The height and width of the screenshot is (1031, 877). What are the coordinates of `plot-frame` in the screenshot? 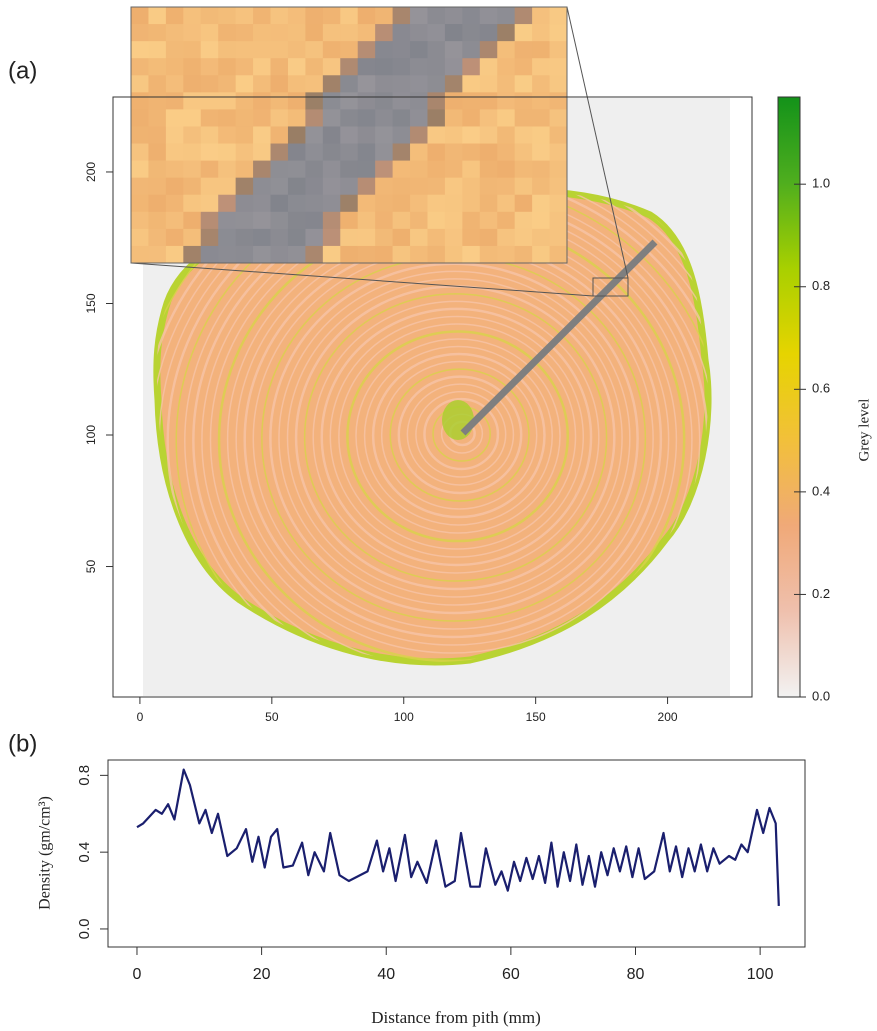 It's located at (456, 853).